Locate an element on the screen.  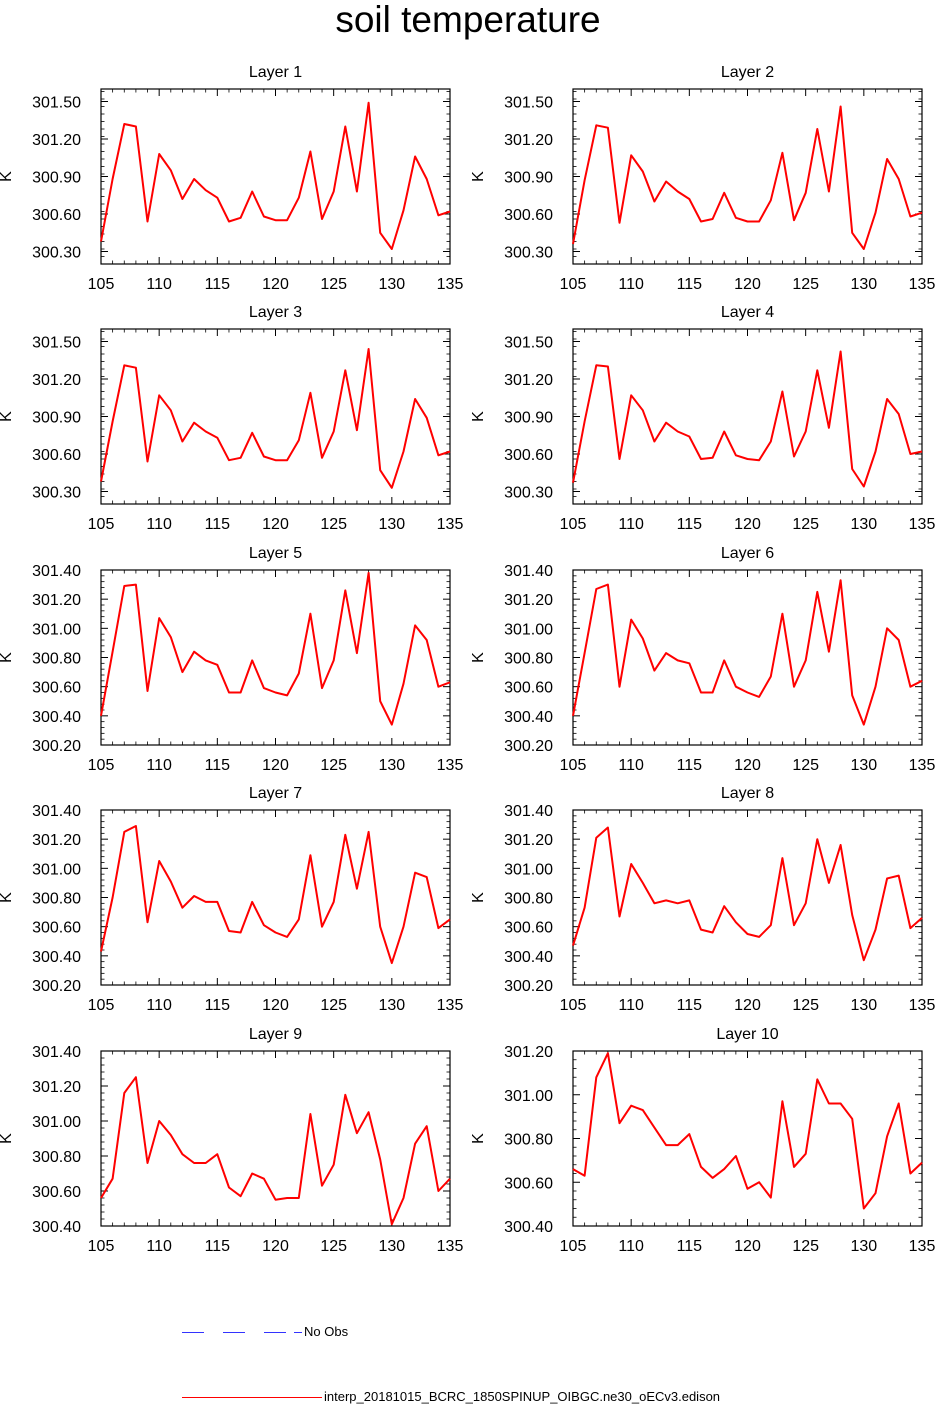
layer10-xtick-label: 135 is located at coordinates (922, 1246).